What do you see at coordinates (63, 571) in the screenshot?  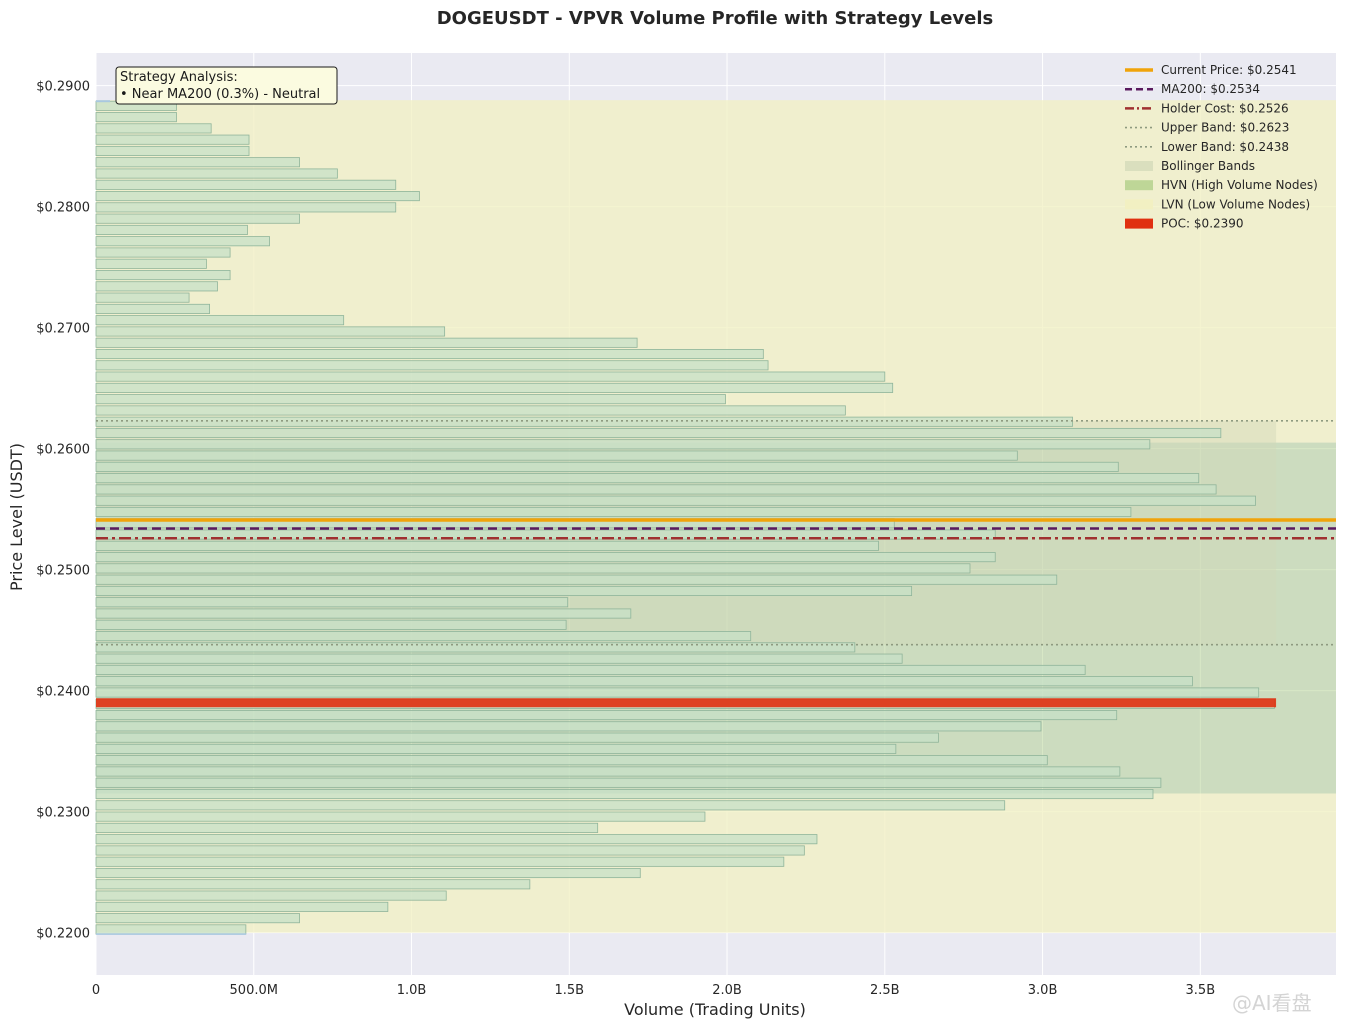 I see `y-tick-label: $0.2500` at bounding box center [63, 571].